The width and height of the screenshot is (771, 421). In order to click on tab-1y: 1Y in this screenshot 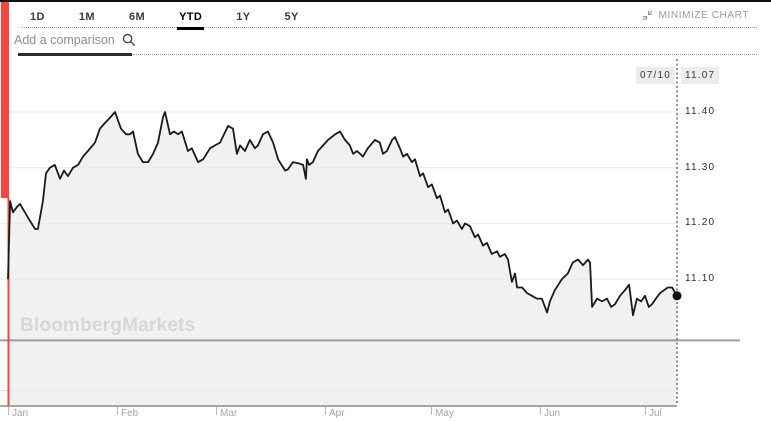, I will do `click(243, 18)`.